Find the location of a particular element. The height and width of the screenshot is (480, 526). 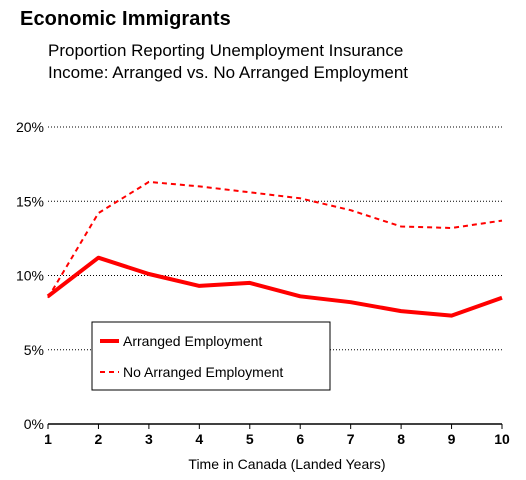

x-tick-labels: 1 2 3 4 5 6 7 8 9 10 is located at coordinates (277, 439).